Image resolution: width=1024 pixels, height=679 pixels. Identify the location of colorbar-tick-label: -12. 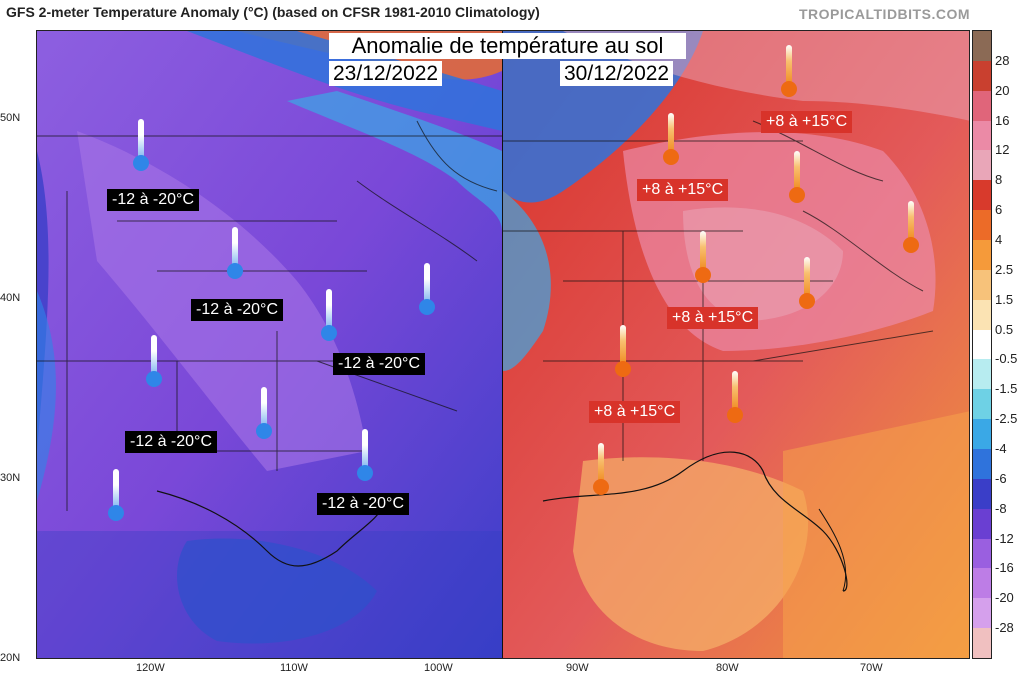
(1004, 538).